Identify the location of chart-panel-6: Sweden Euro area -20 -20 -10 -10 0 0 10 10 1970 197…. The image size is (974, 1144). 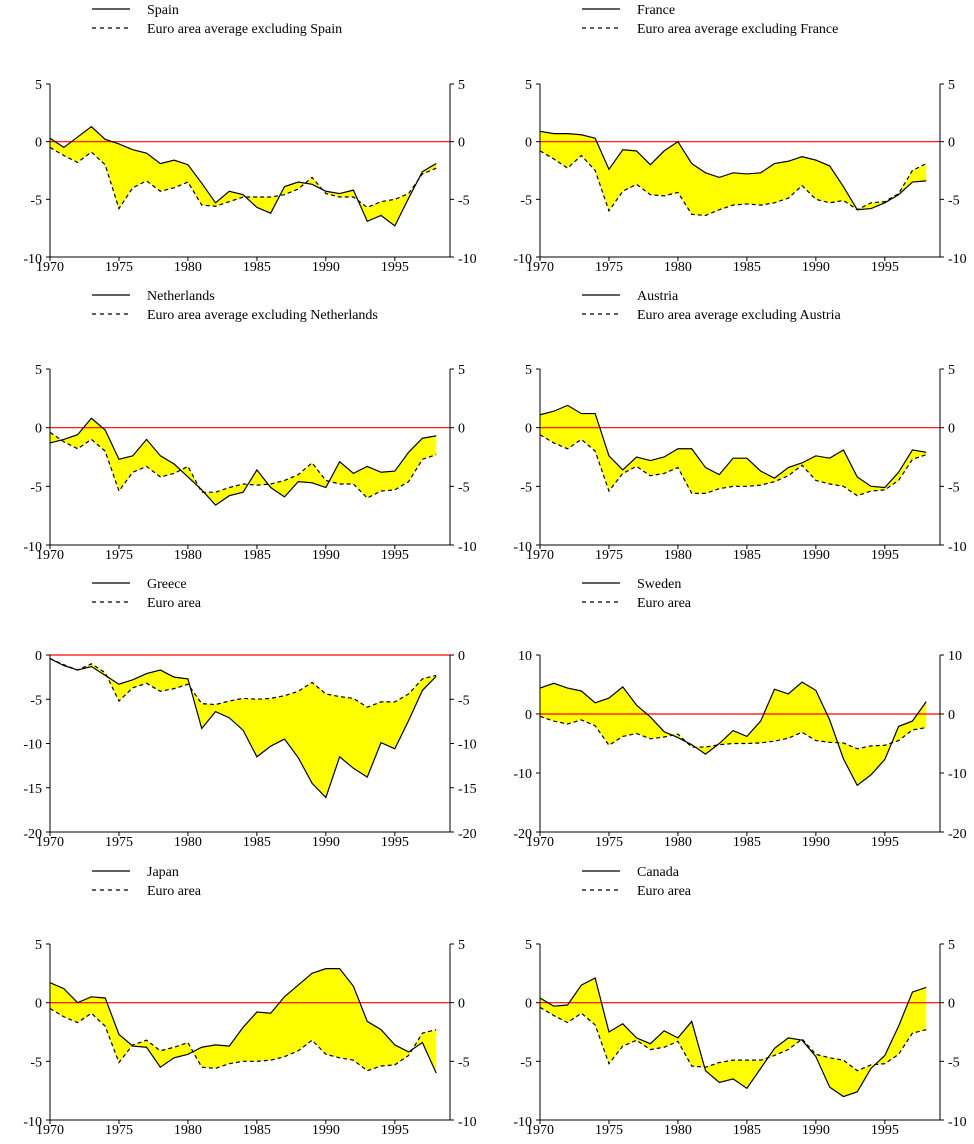
(739, 713).